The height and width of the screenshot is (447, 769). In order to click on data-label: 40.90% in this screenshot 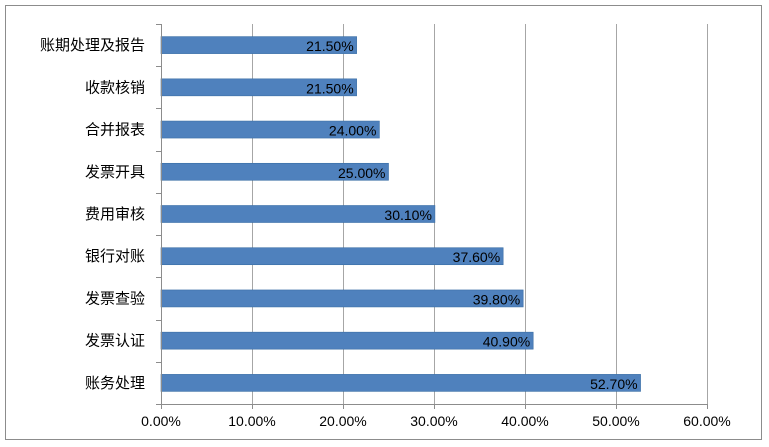, I will do `click(506, 342)`.